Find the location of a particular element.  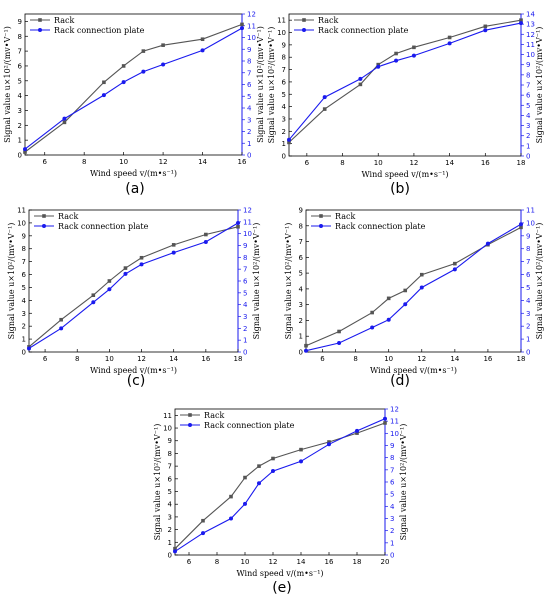

left-y-tick-label: 1 is located at coordinates (301, 337).